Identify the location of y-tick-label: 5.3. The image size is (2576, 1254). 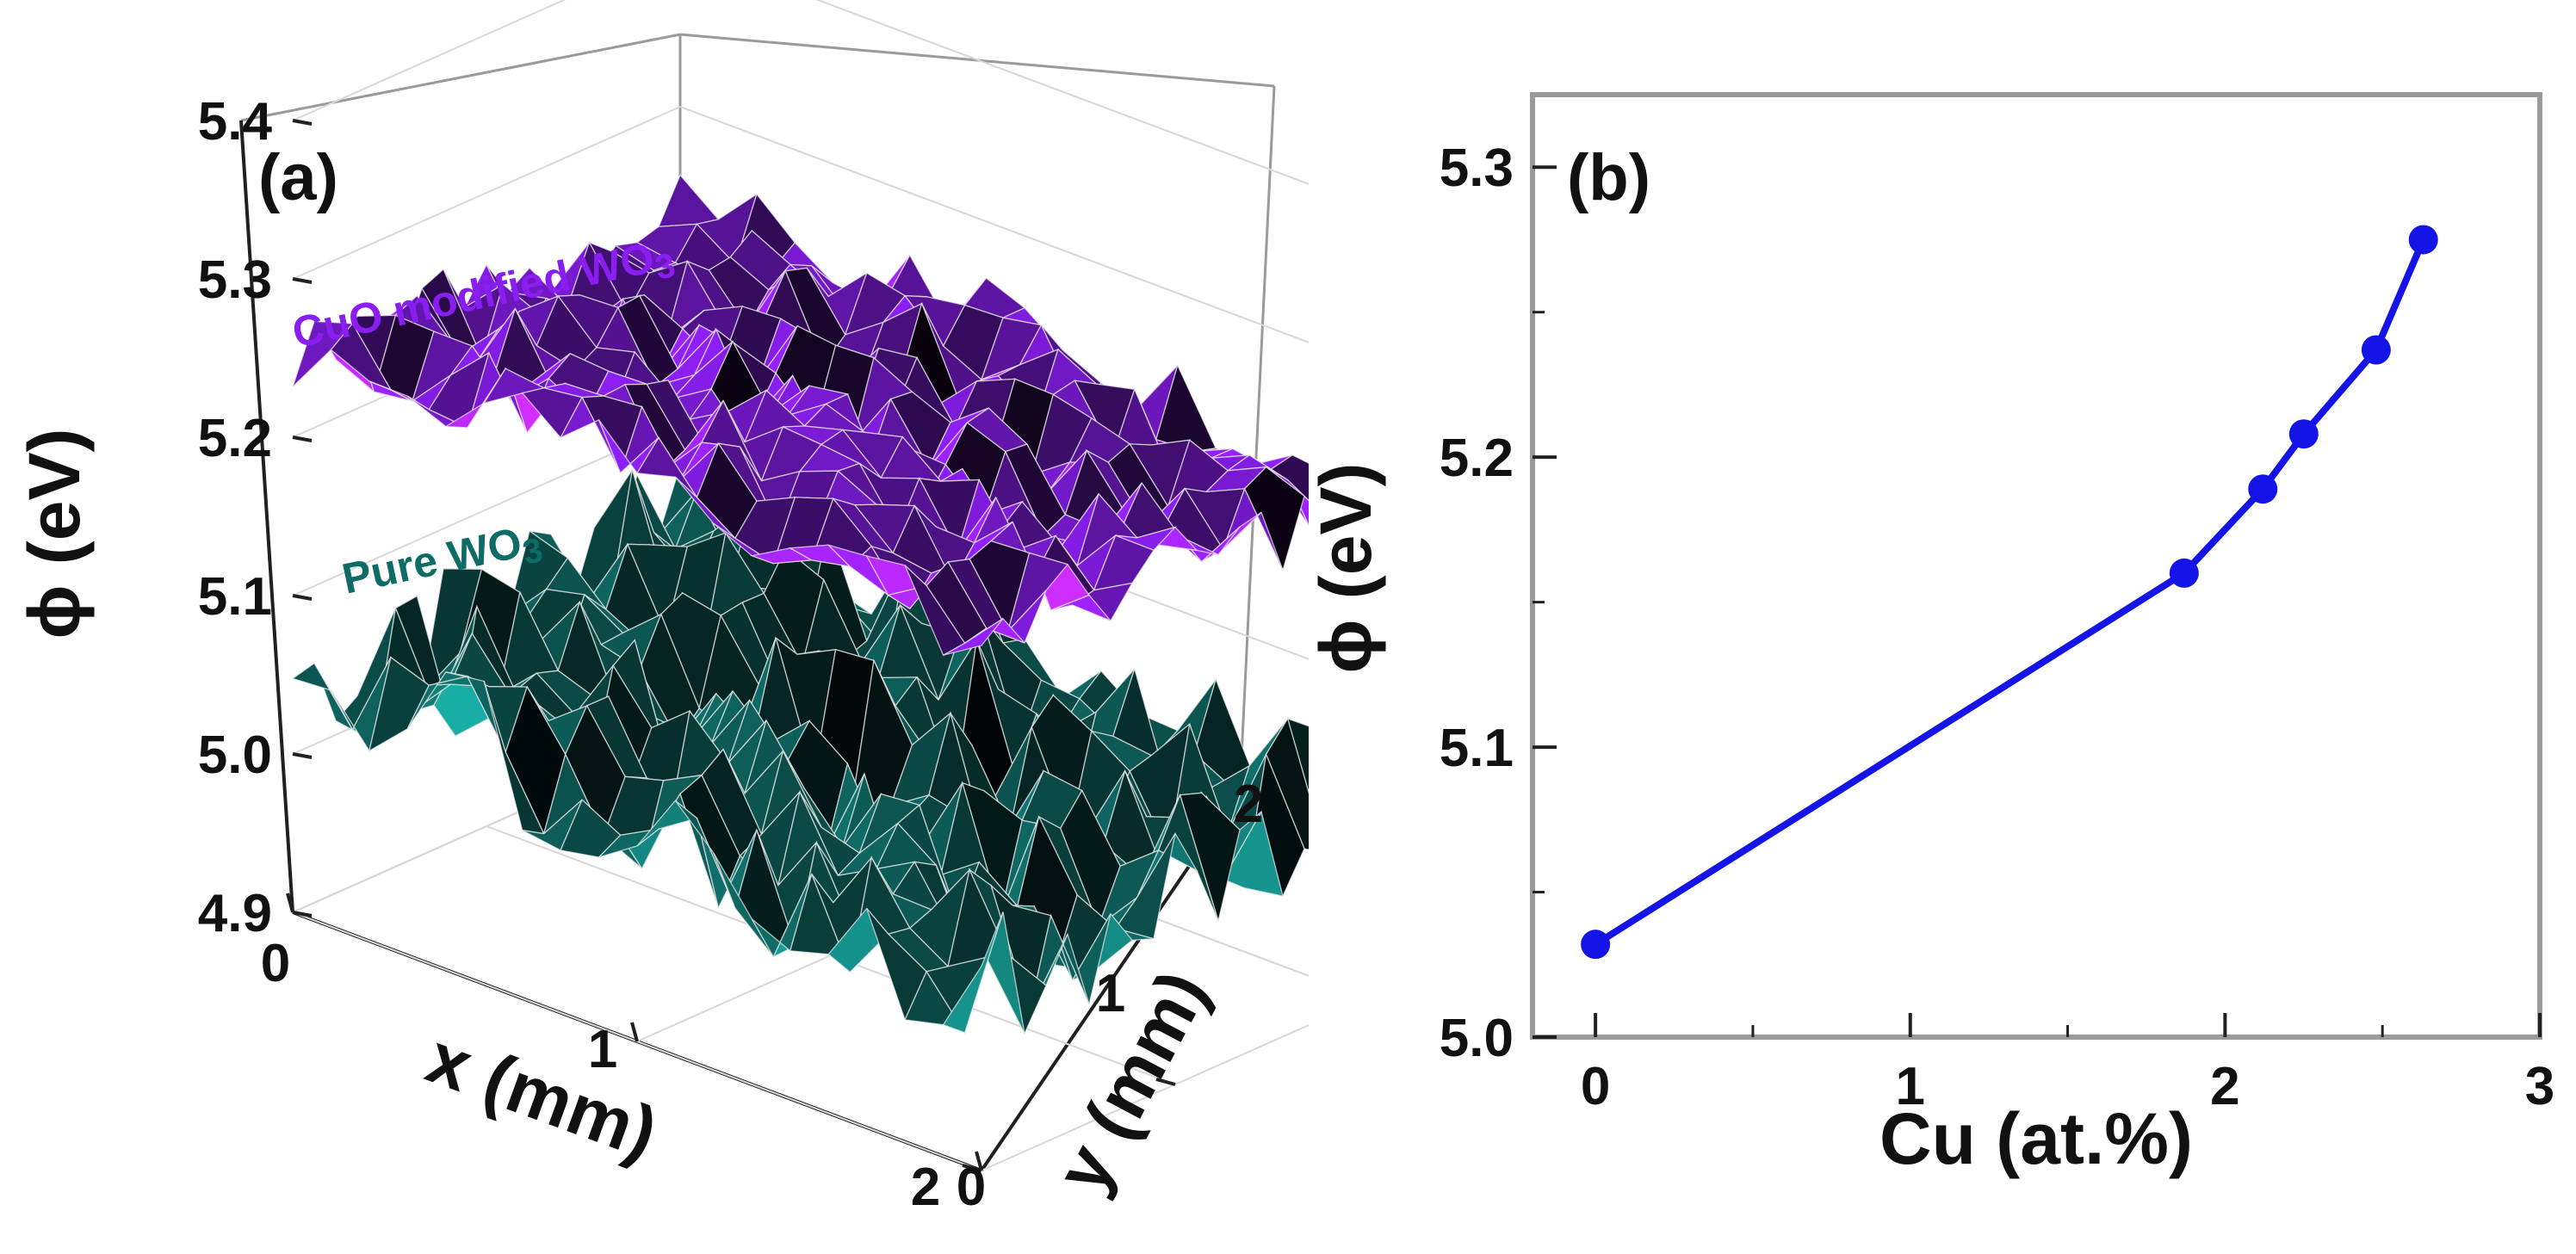
(1477, 168).